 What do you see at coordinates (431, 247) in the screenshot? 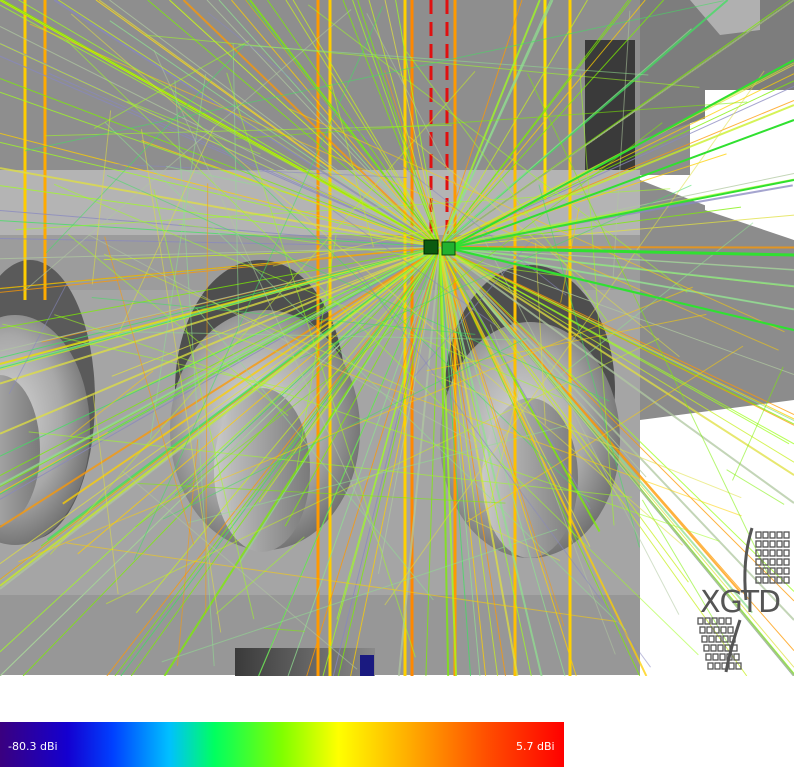
I see `transmitter-marker-icon` at bounding box center [431, 247].